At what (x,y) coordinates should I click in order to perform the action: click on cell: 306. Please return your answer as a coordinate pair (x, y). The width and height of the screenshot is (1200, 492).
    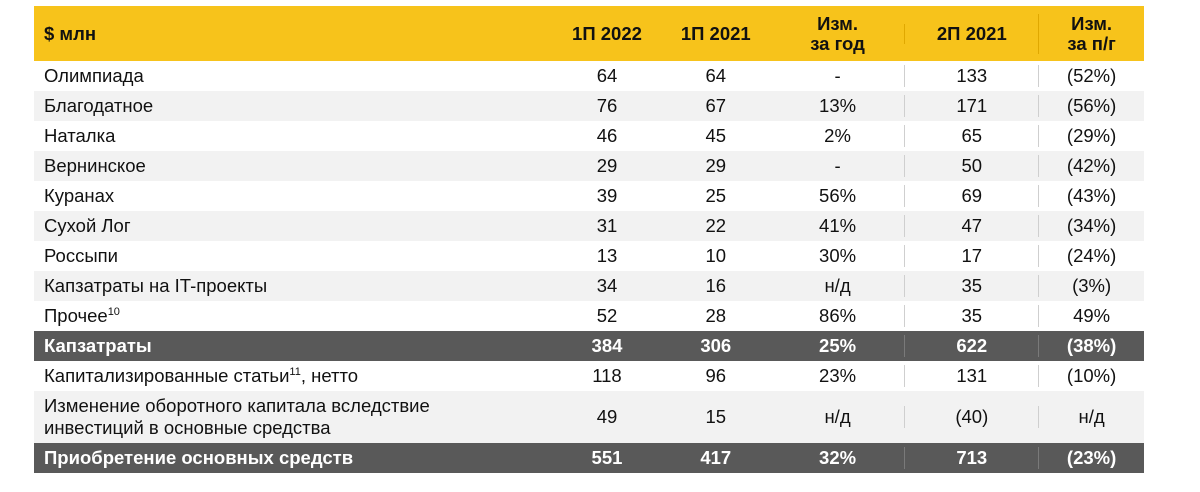
    Looking at the image, I should click on (716, 345).